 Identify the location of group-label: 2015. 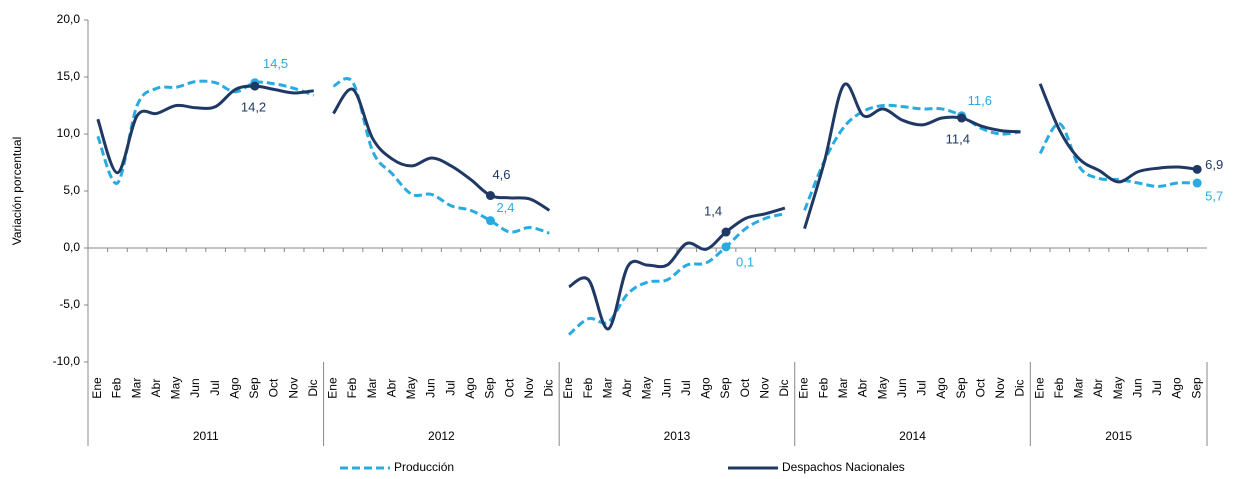
(1118, 436).